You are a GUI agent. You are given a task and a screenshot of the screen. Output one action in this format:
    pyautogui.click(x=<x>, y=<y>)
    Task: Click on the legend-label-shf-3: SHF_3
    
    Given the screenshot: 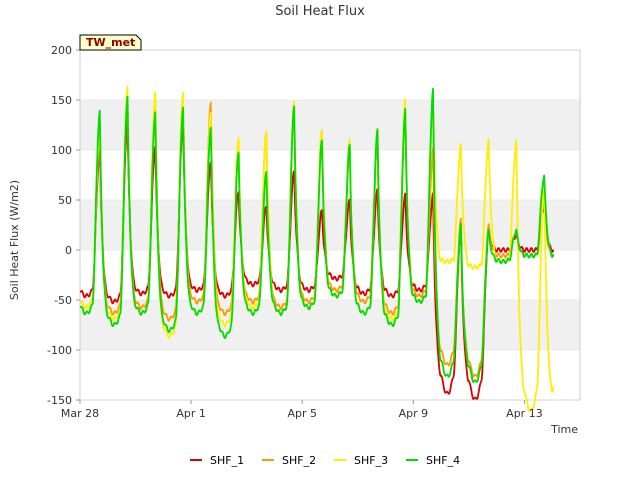 What is the action you would take?
    pyautogui.click(x=371, y=460)
    